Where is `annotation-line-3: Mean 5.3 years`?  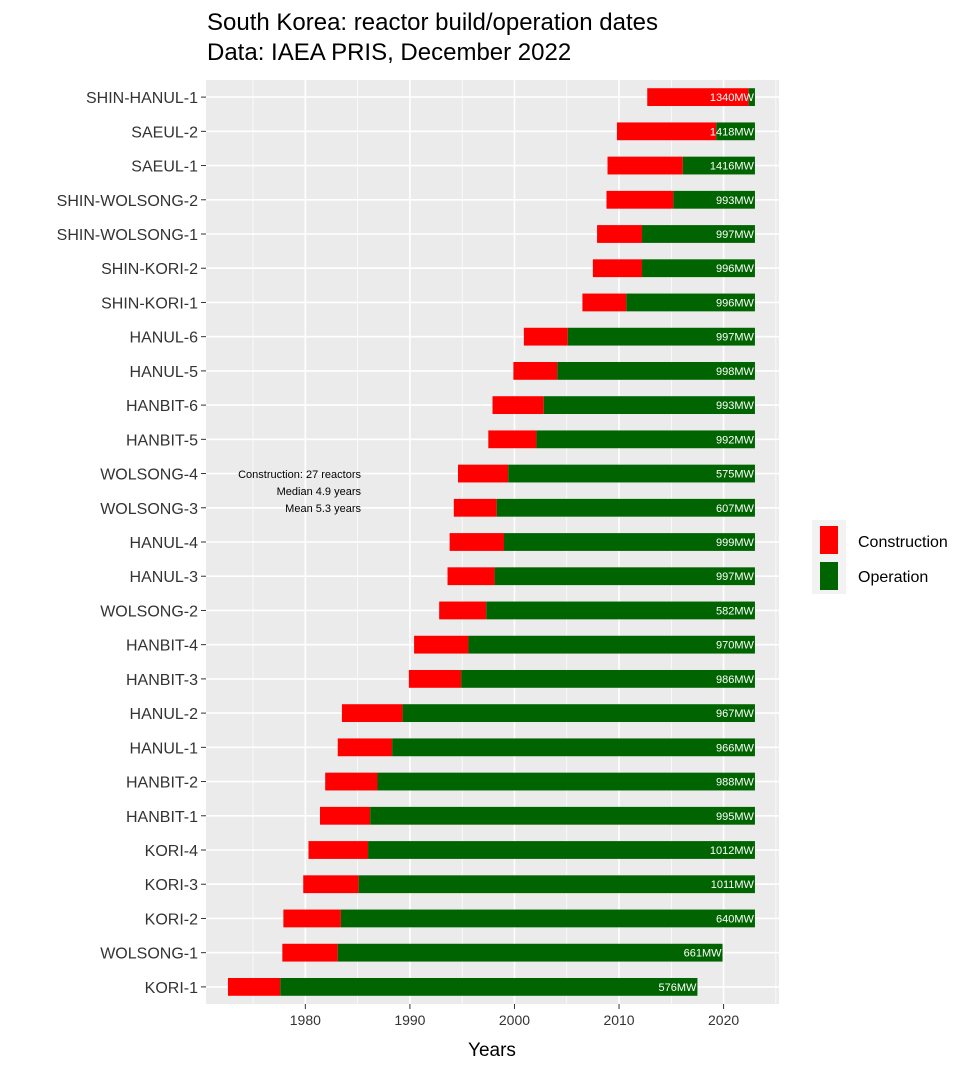
annotation-line-3: Mean 5.3 years is located at coordinates (323, 509).